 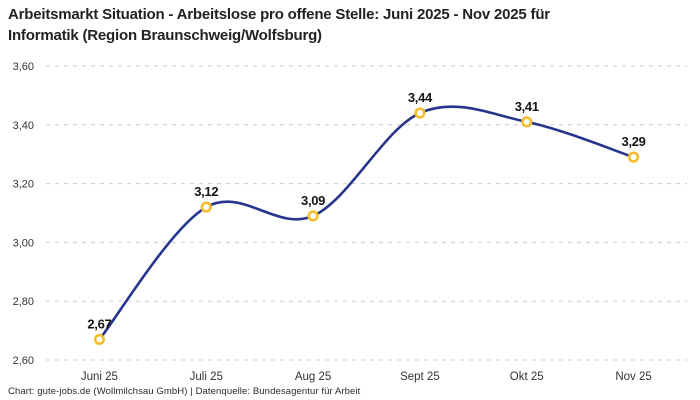 What do you see at coordinates (99, 323) in the screenshot?
I see `data-point-label: 2,67` at bounding box center [99, 323].